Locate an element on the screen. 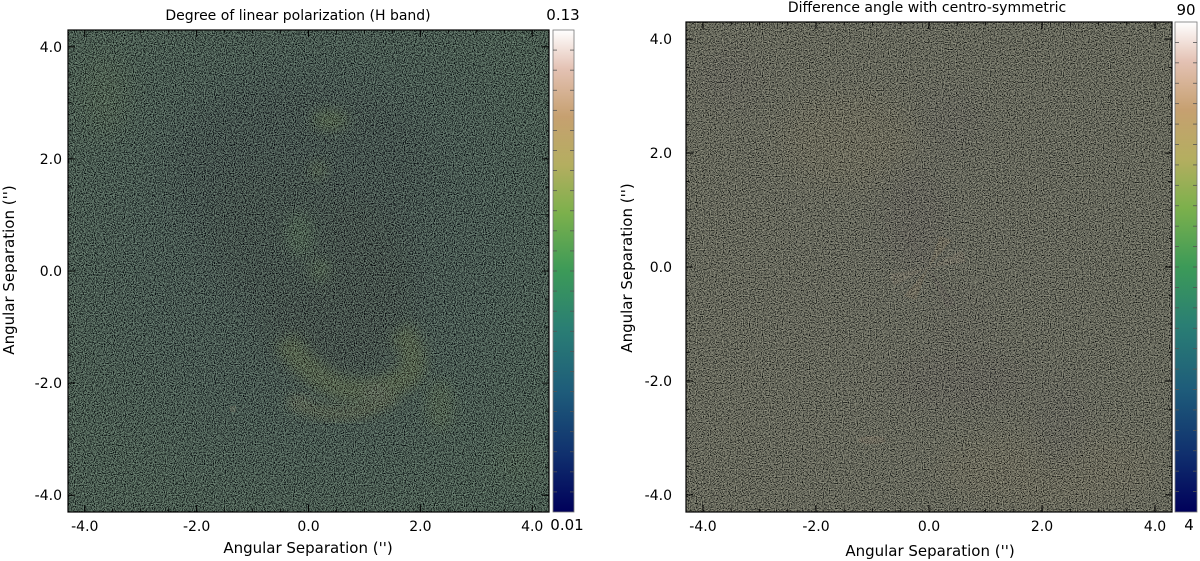 The height and width of the screenshot is (561, 1200). panel-left-xlabel: Angular Separation ('') is located at coordinates (307, 548).